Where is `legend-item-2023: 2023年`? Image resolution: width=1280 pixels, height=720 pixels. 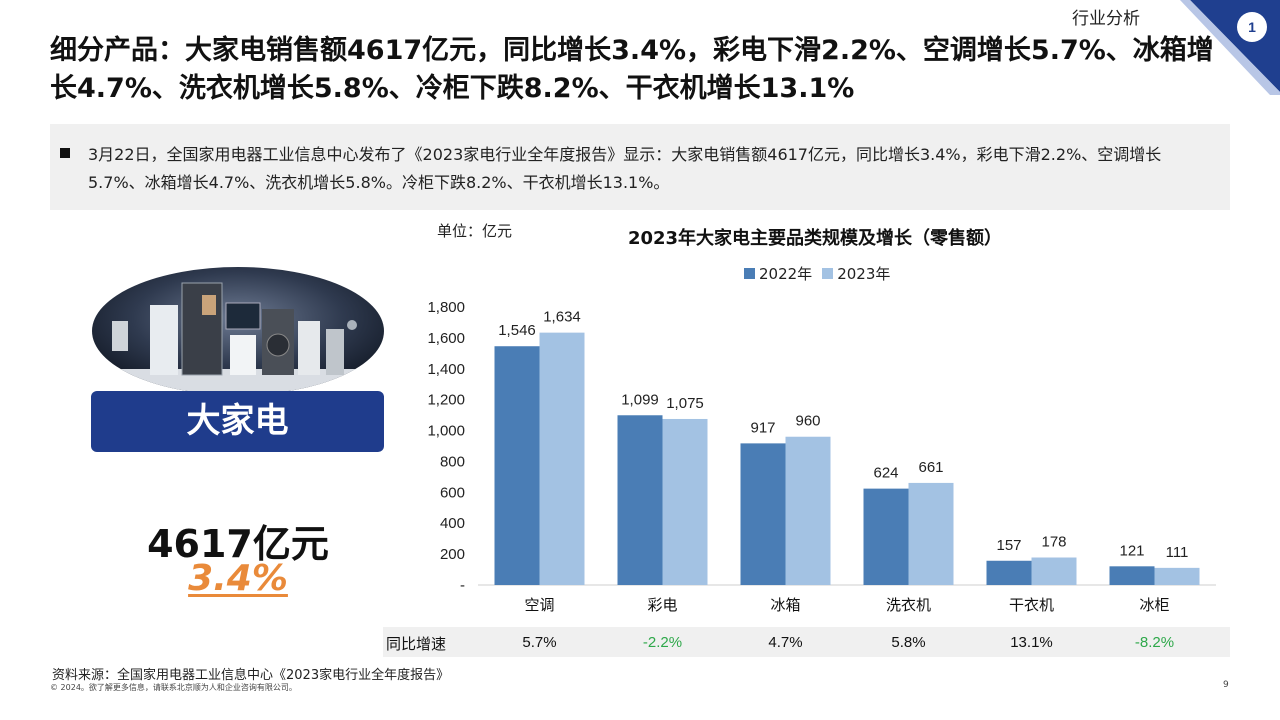 legend-item-2023: 2023年 is located at coordinates (856, 273).